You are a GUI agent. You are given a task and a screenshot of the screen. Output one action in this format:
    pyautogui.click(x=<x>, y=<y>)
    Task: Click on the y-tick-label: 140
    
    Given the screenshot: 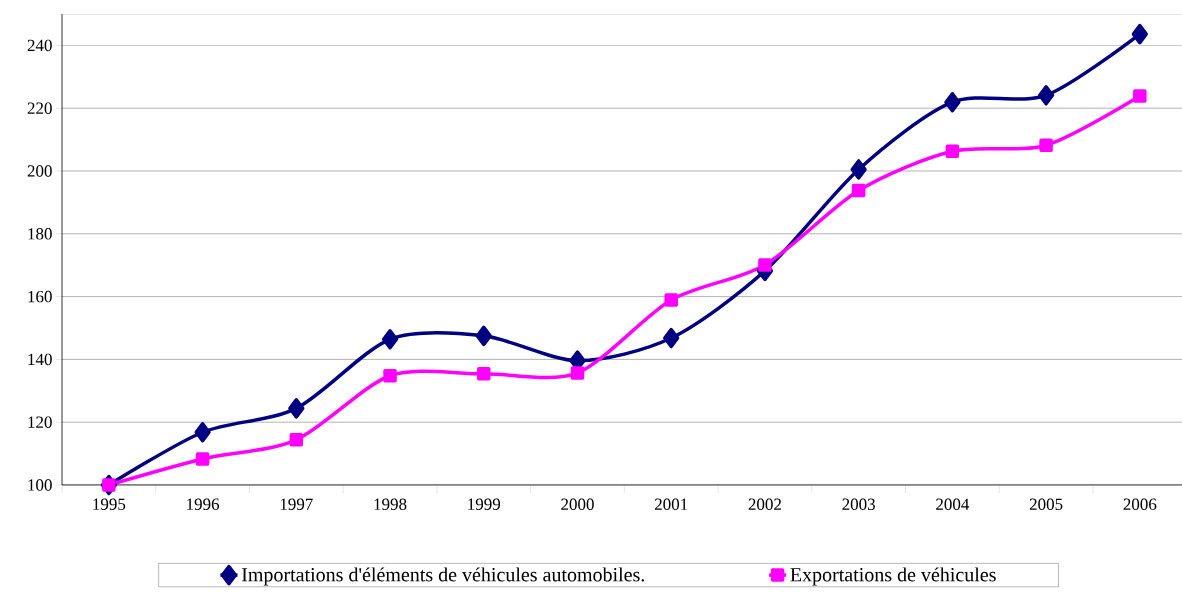 What is the action you would take?
    pyautogui.click(x=40, y=359)
    